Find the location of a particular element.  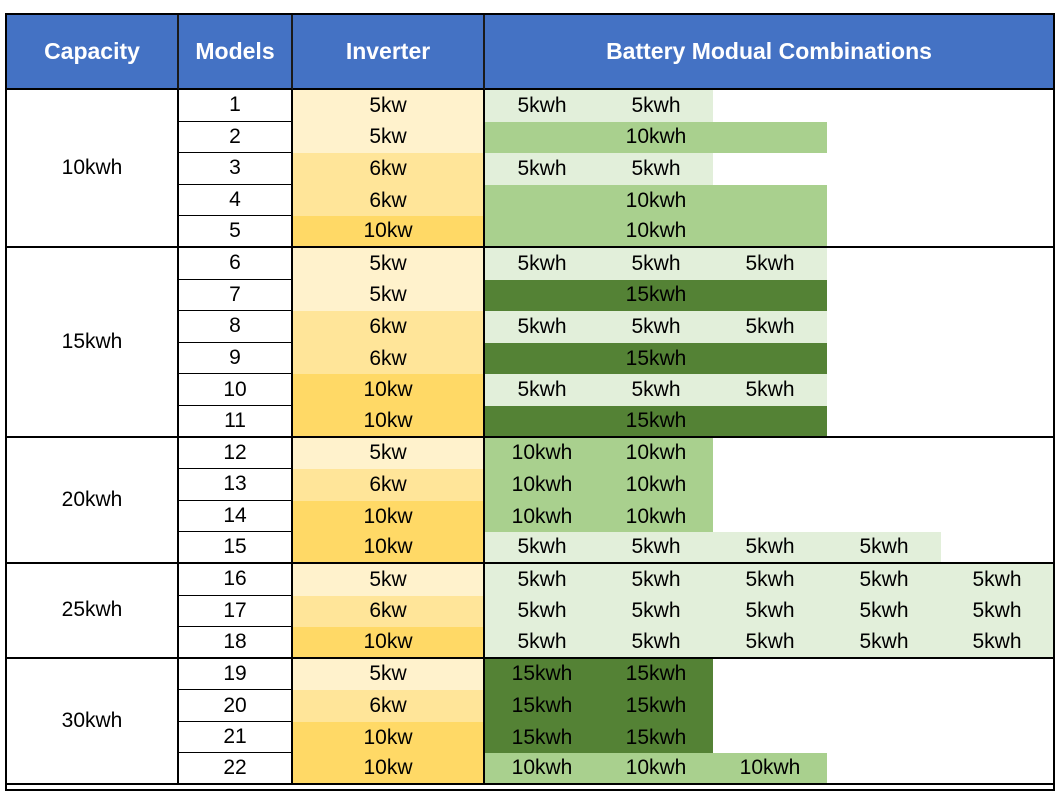

model-number-cell: 20 is located at coordinates (236, 706).